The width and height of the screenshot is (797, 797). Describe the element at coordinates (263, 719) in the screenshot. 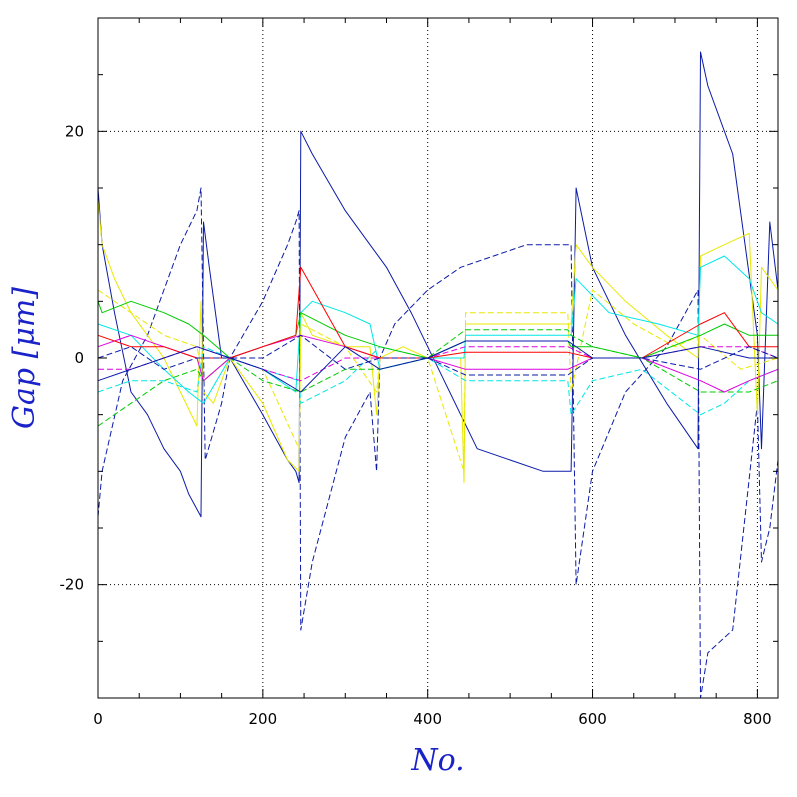

I see `x-tick-label: 200` at that location.